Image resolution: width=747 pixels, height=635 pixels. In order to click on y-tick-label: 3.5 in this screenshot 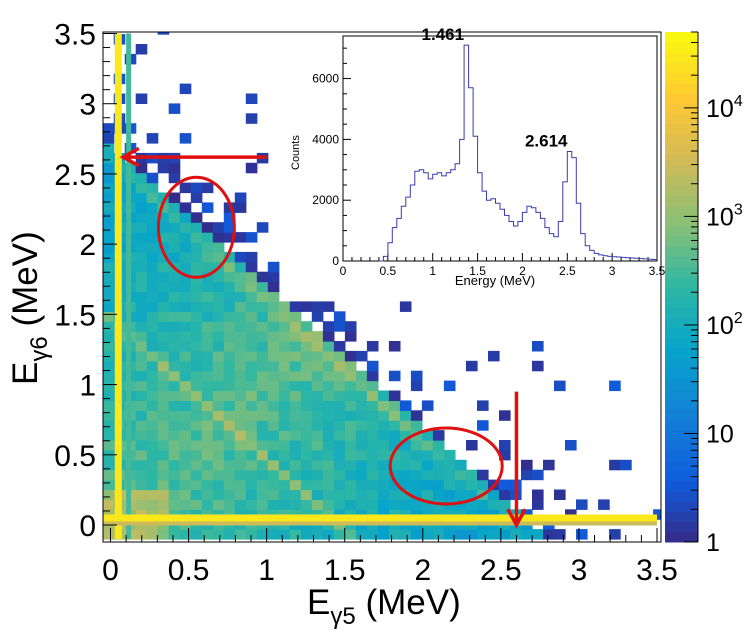, I will do `click(75, 35)`.